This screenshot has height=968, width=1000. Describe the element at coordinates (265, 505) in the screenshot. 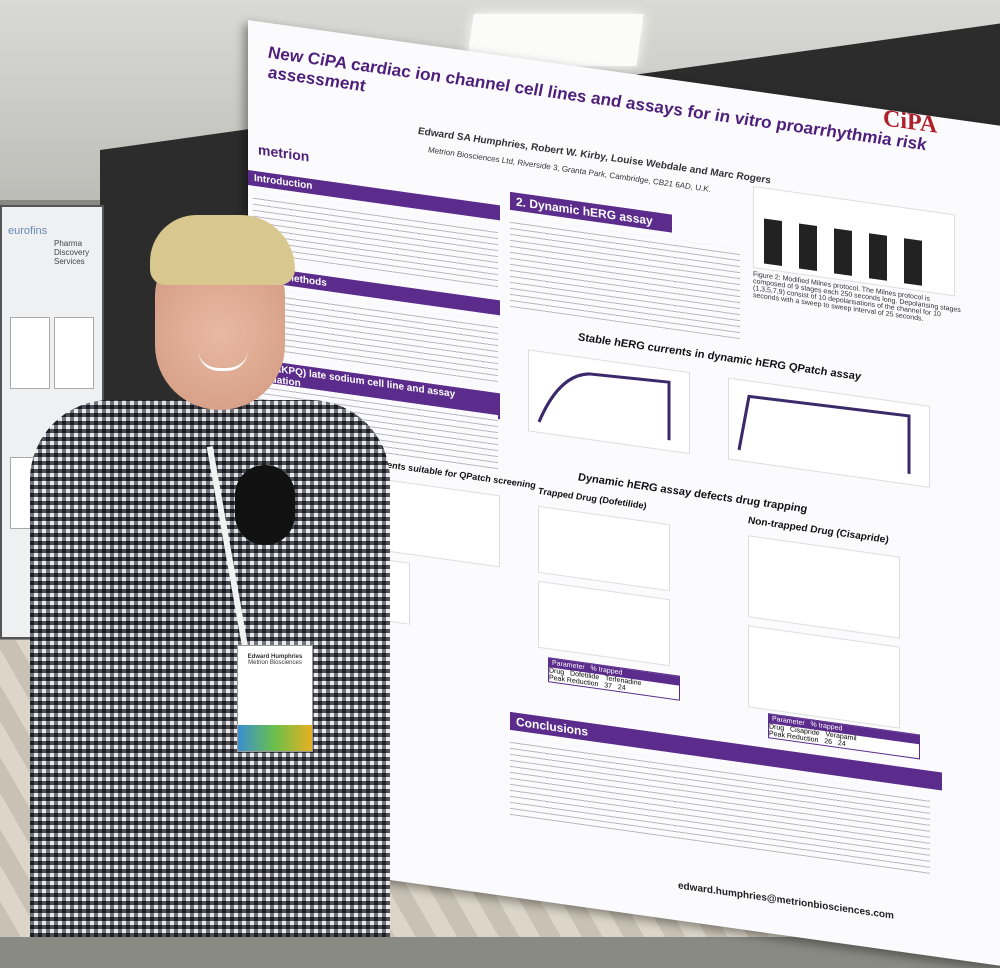

I see `sunglasses` at that location.